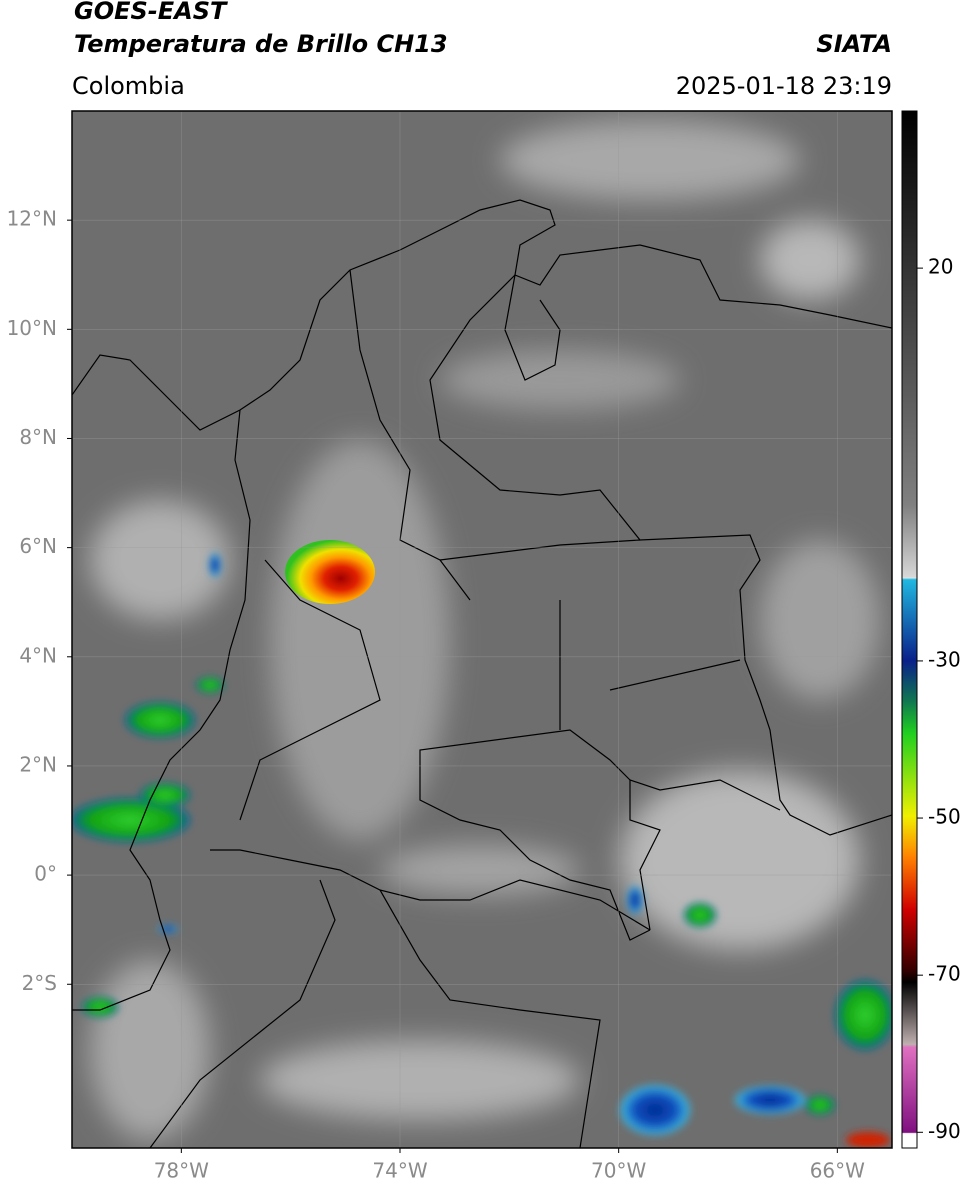  What do you see at coordinates (181, 1171) in the screenshot?
I see `x-tick-label: 78°W` at bounding box center [181, 1171].